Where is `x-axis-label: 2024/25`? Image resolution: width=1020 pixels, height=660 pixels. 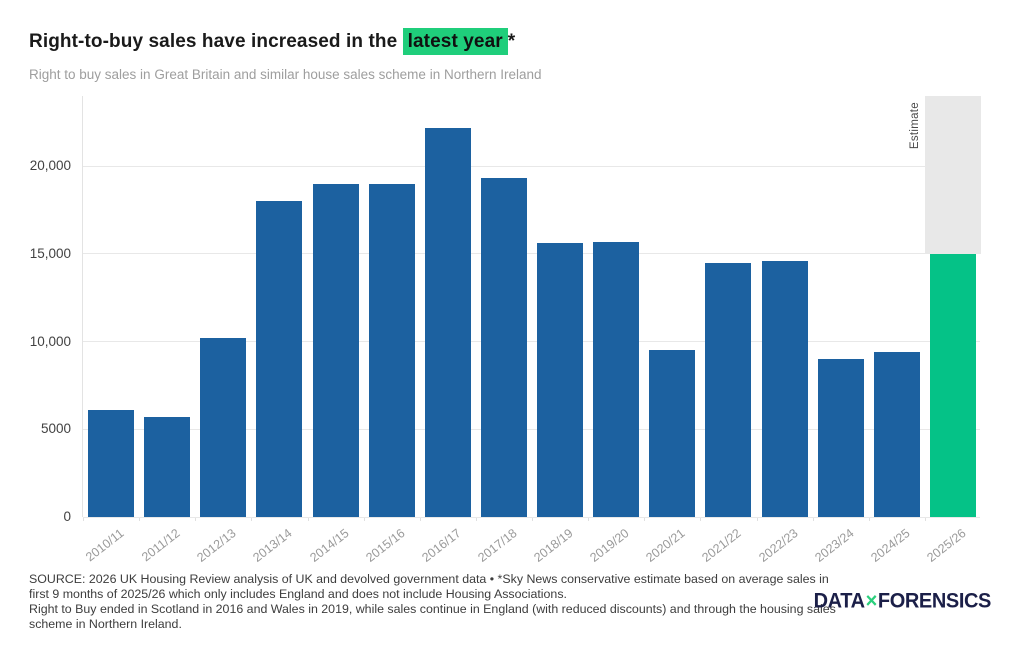 x-axis-label: 2024/25 is located at coordinates (890, 545).